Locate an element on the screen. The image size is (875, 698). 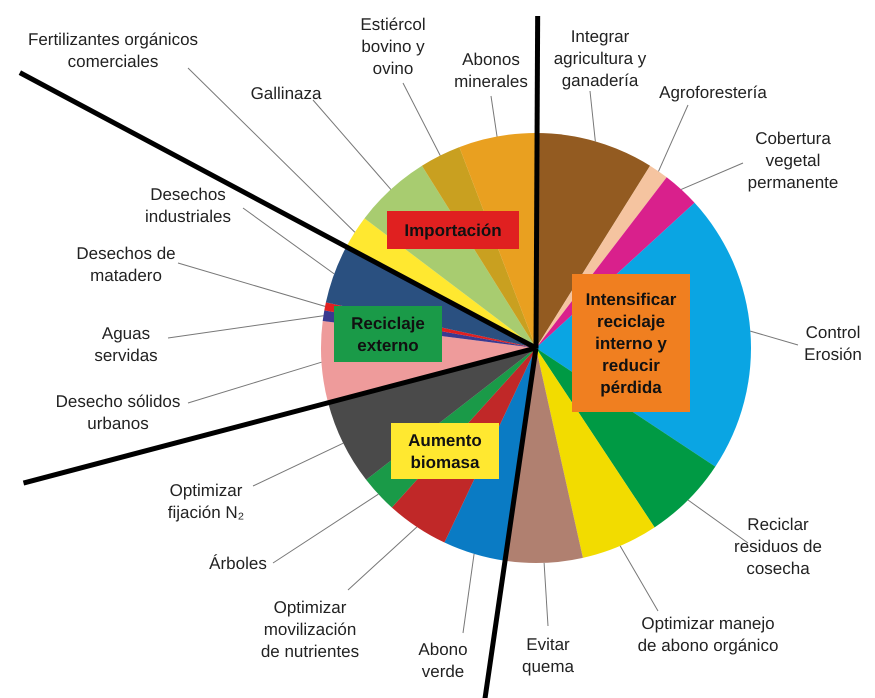
slice-label: Integrar agricultura y ganadería is located at coordinates (600, 58).